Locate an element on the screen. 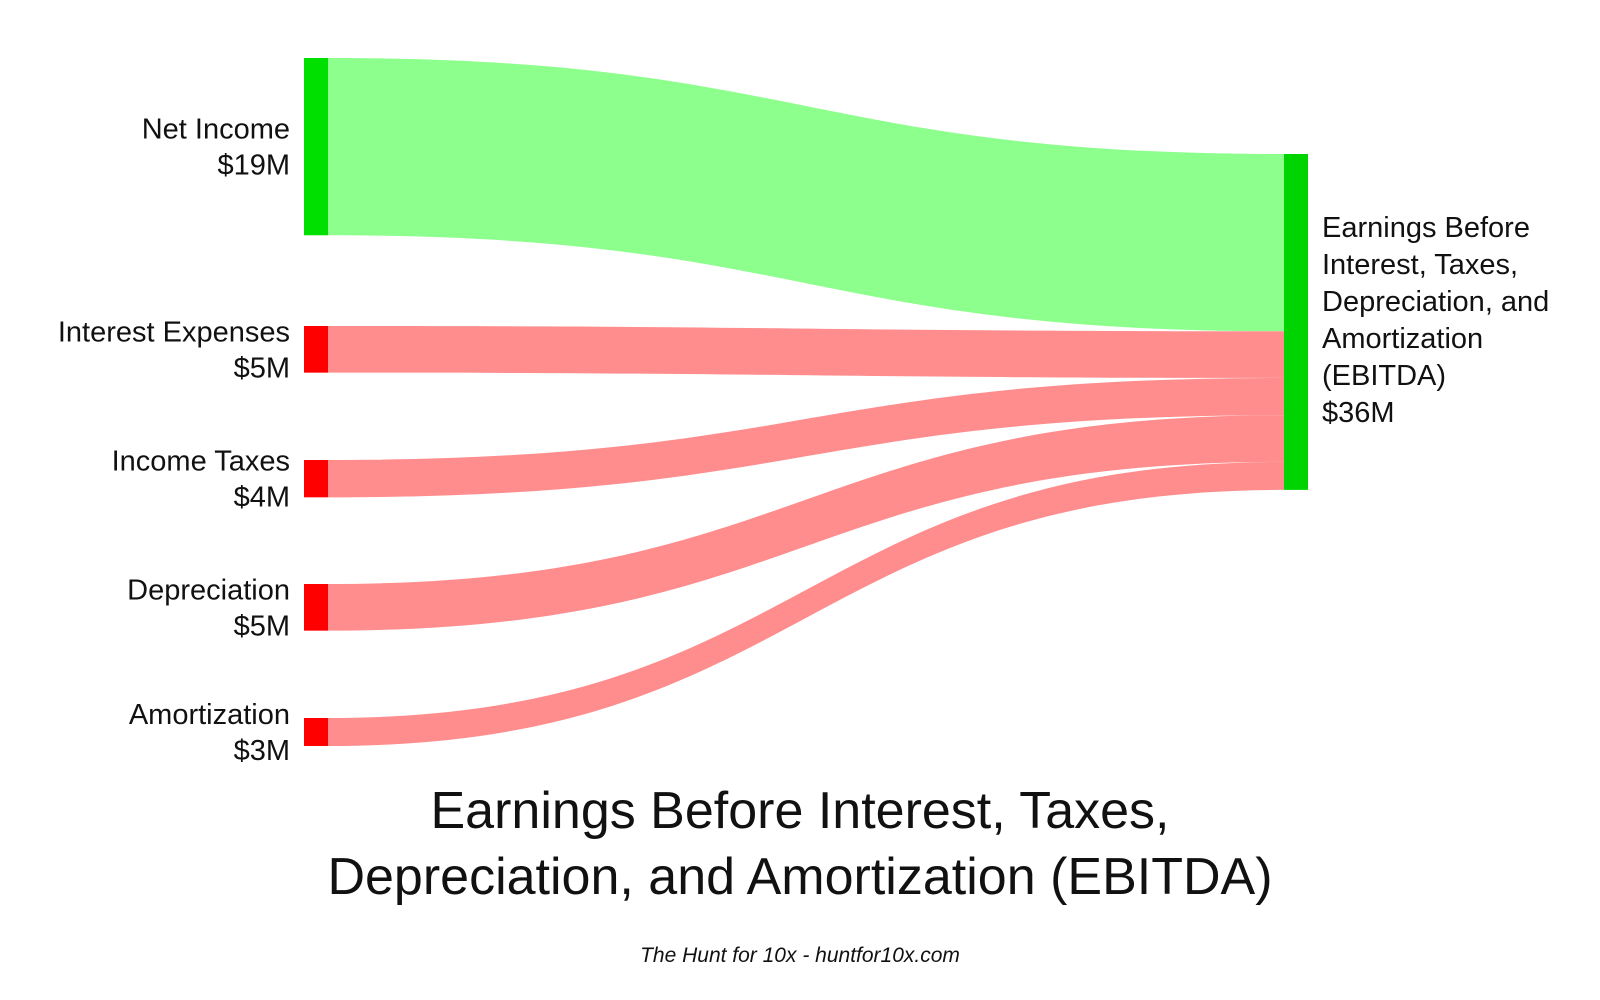 This screenshot has height=1000, width=1600. node-value-net-income: $19M is located at coordinates (253, 166).